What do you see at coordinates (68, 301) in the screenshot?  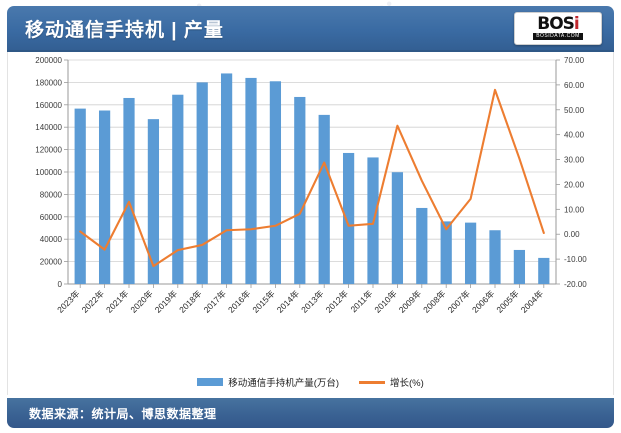 I see `x-axis-label: 2023年` at bounding box center [68, 301].